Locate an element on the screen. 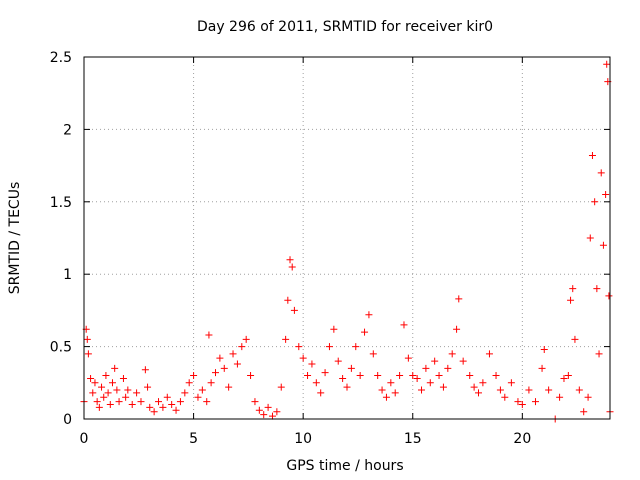  y-tick-label: 1.5 is located at coordinates (61, 203).